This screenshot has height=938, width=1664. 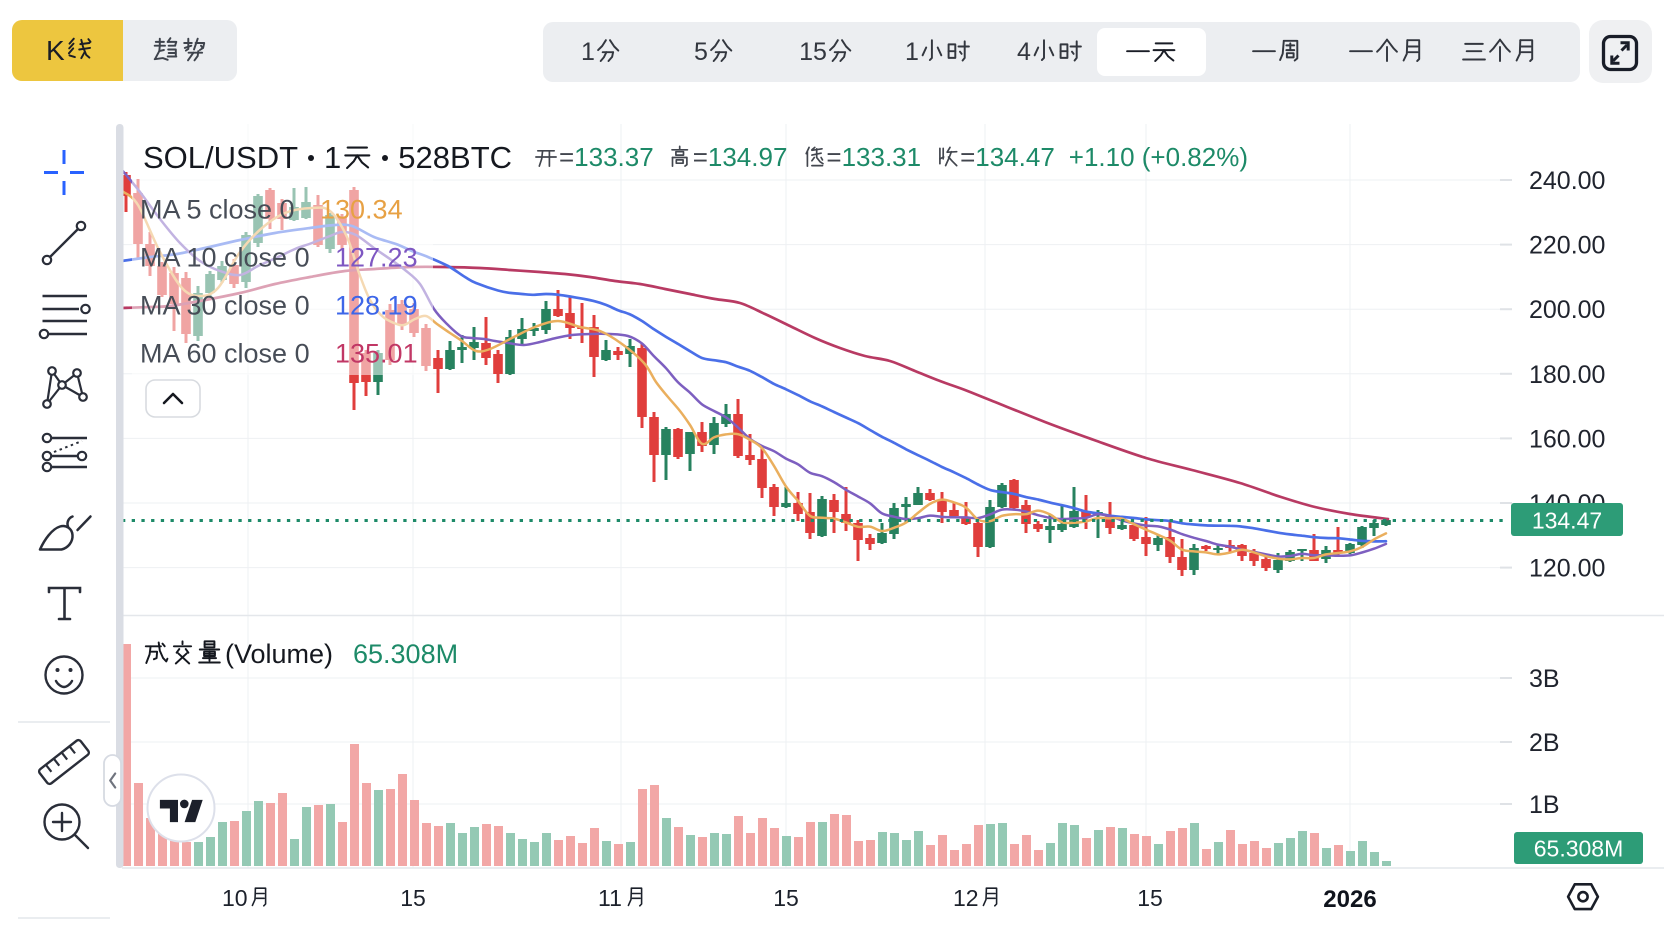 I want to click on svg-text: MA 60 close 0, so click(x=225, y=354).